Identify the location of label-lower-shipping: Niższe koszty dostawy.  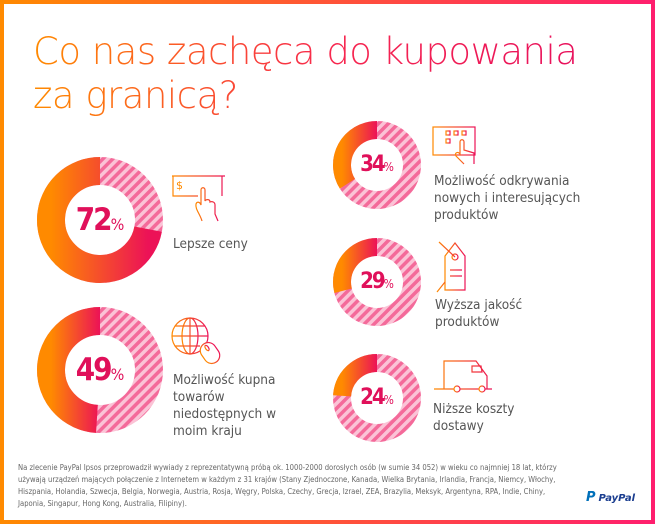
(474, 418).